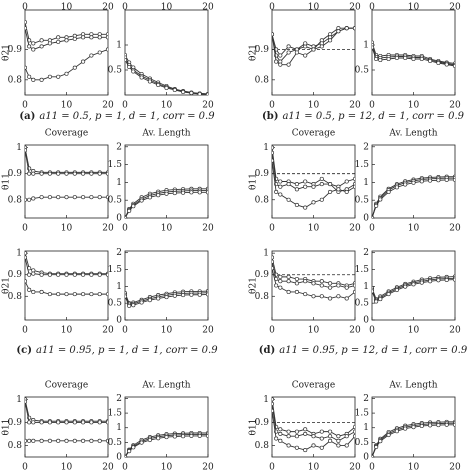 This screenshot has height=474, width=474. Describe the element at coordinates (373, 350) in the screenshot. I see `caption-text: a11 = 0.95, p = 12, d = 1, corr = 0.9` at that location.